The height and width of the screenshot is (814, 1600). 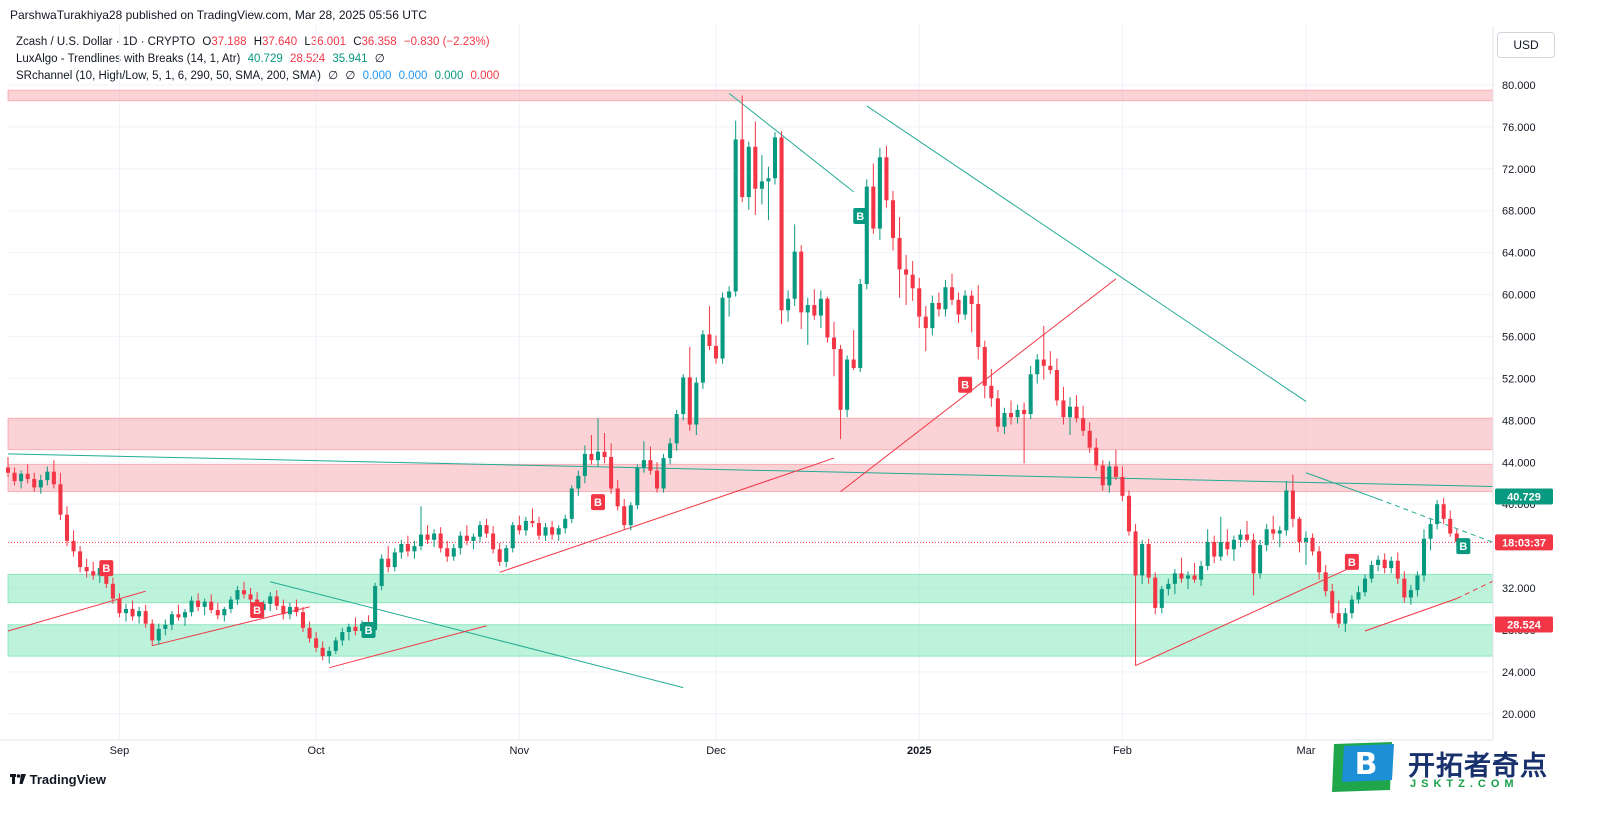 I want to click on bear-break-marker: B, so click(x=965, y=384).